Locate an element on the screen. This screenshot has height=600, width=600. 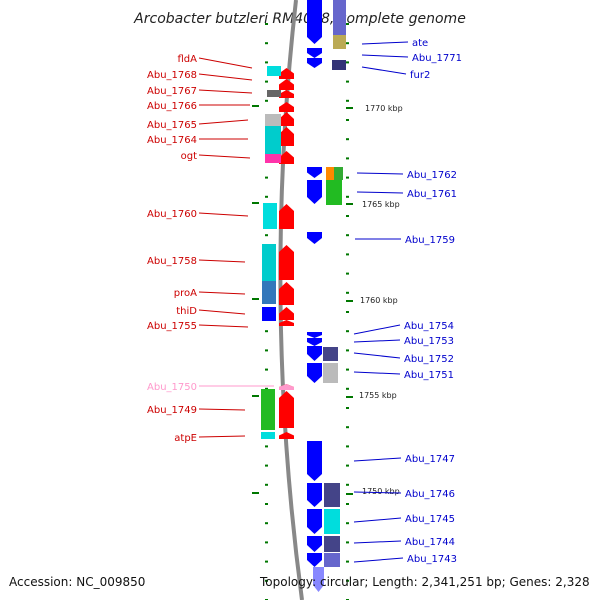
reverse-gene-label: Abu_1752 is located at coordinates (429, 359).